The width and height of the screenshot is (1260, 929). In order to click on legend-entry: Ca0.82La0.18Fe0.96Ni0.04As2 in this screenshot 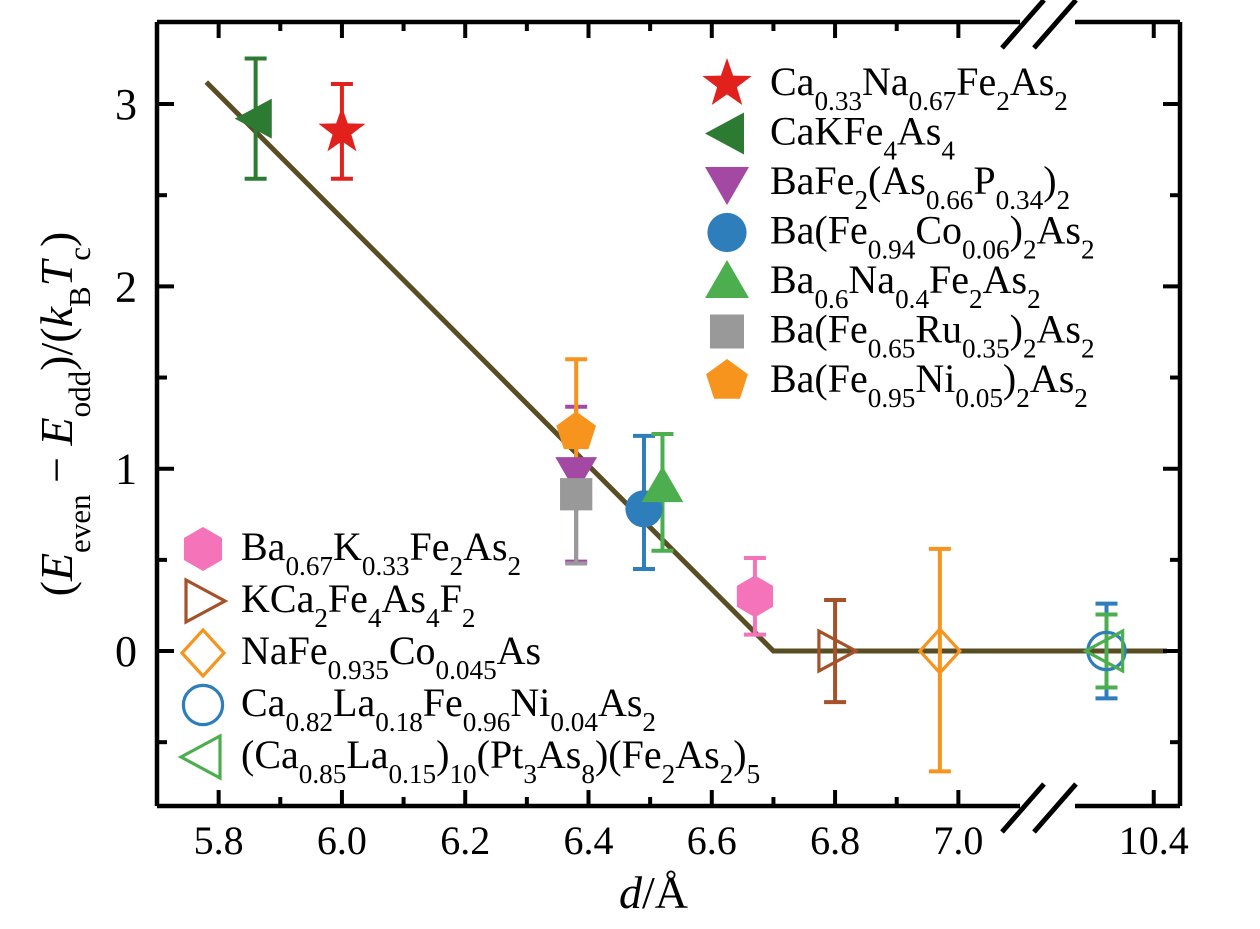, I will do `click(418, 708)`.